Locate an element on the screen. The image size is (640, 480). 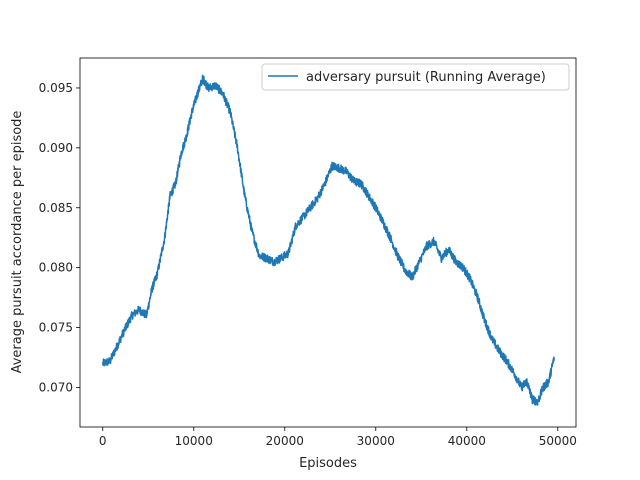
legend: adversary pursuit (Running Average) is located at coordinates (415, 77).